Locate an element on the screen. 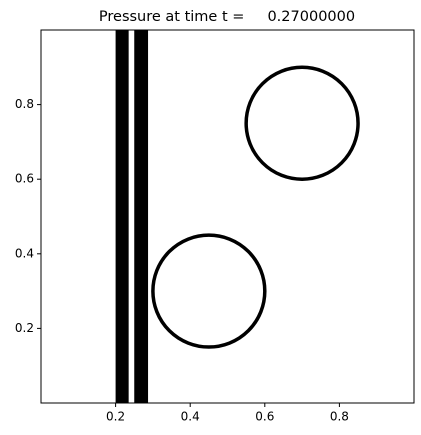  y-tick-label: 0.2 is located at coordinates (24, 328).